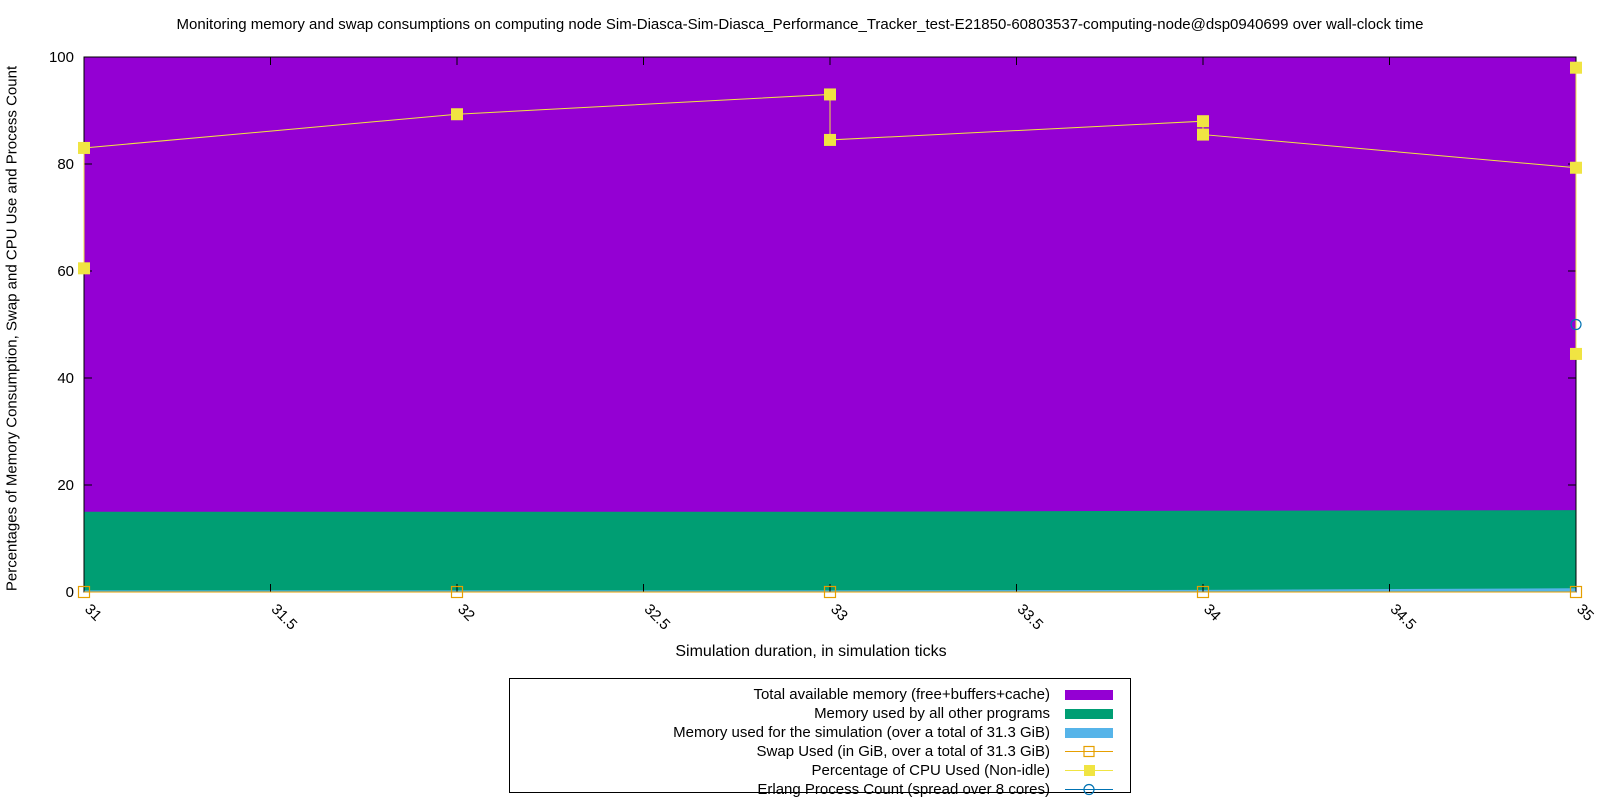  I want to click on x-tick-label: 31.5, so click(284, 617).